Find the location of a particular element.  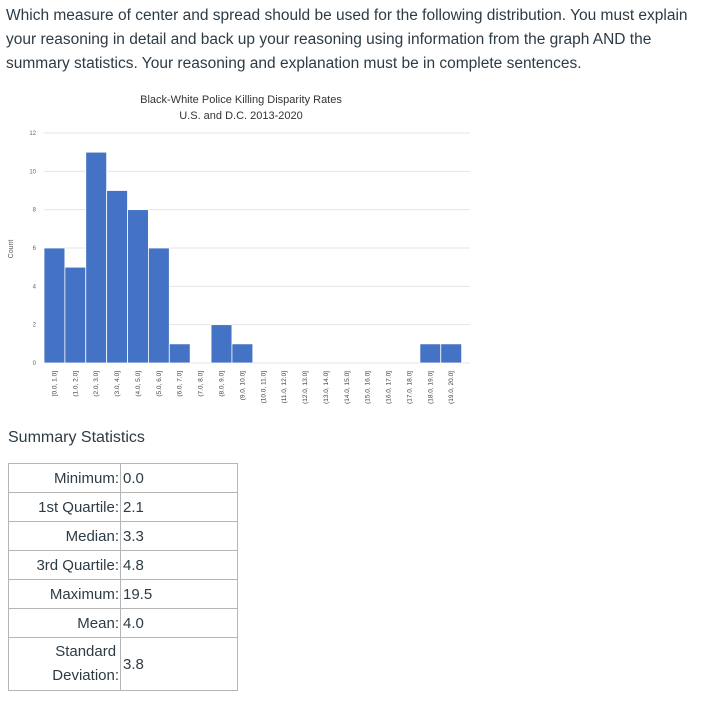

y-axis-label: Count is located at coordinates (11, 249).